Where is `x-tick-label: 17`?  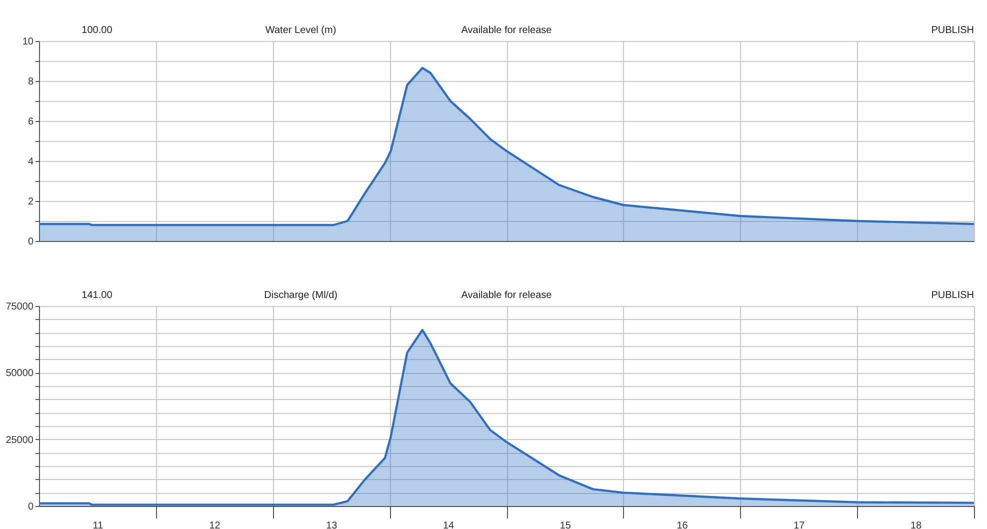
x-tick-label: 17 is located at coordinates (800, 524).